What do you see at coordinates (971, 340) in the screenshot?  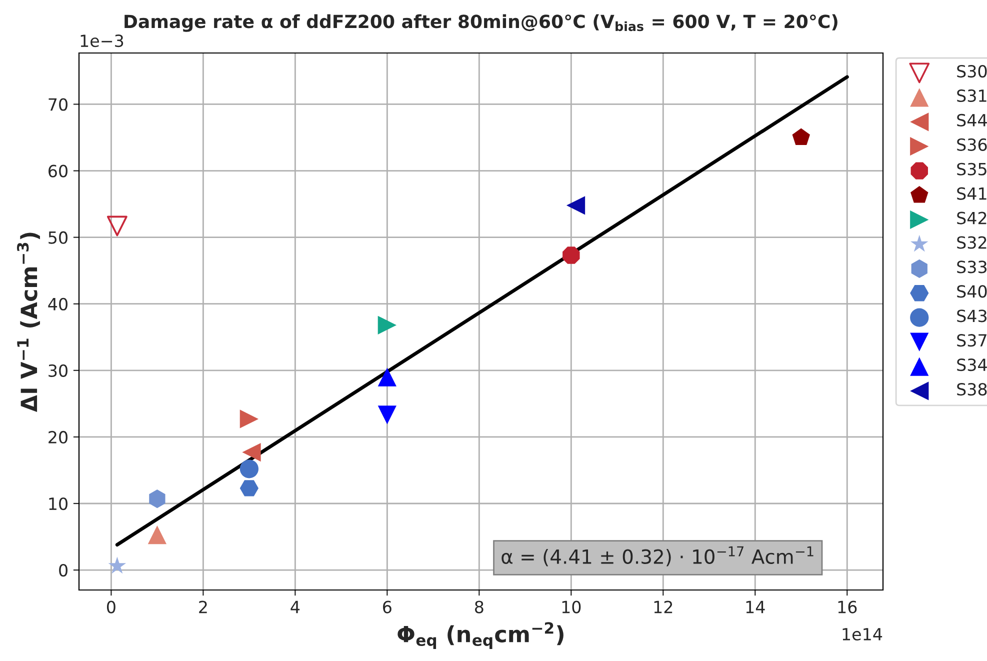 I see `legend-label: S37` at bounding box center [971, 340].